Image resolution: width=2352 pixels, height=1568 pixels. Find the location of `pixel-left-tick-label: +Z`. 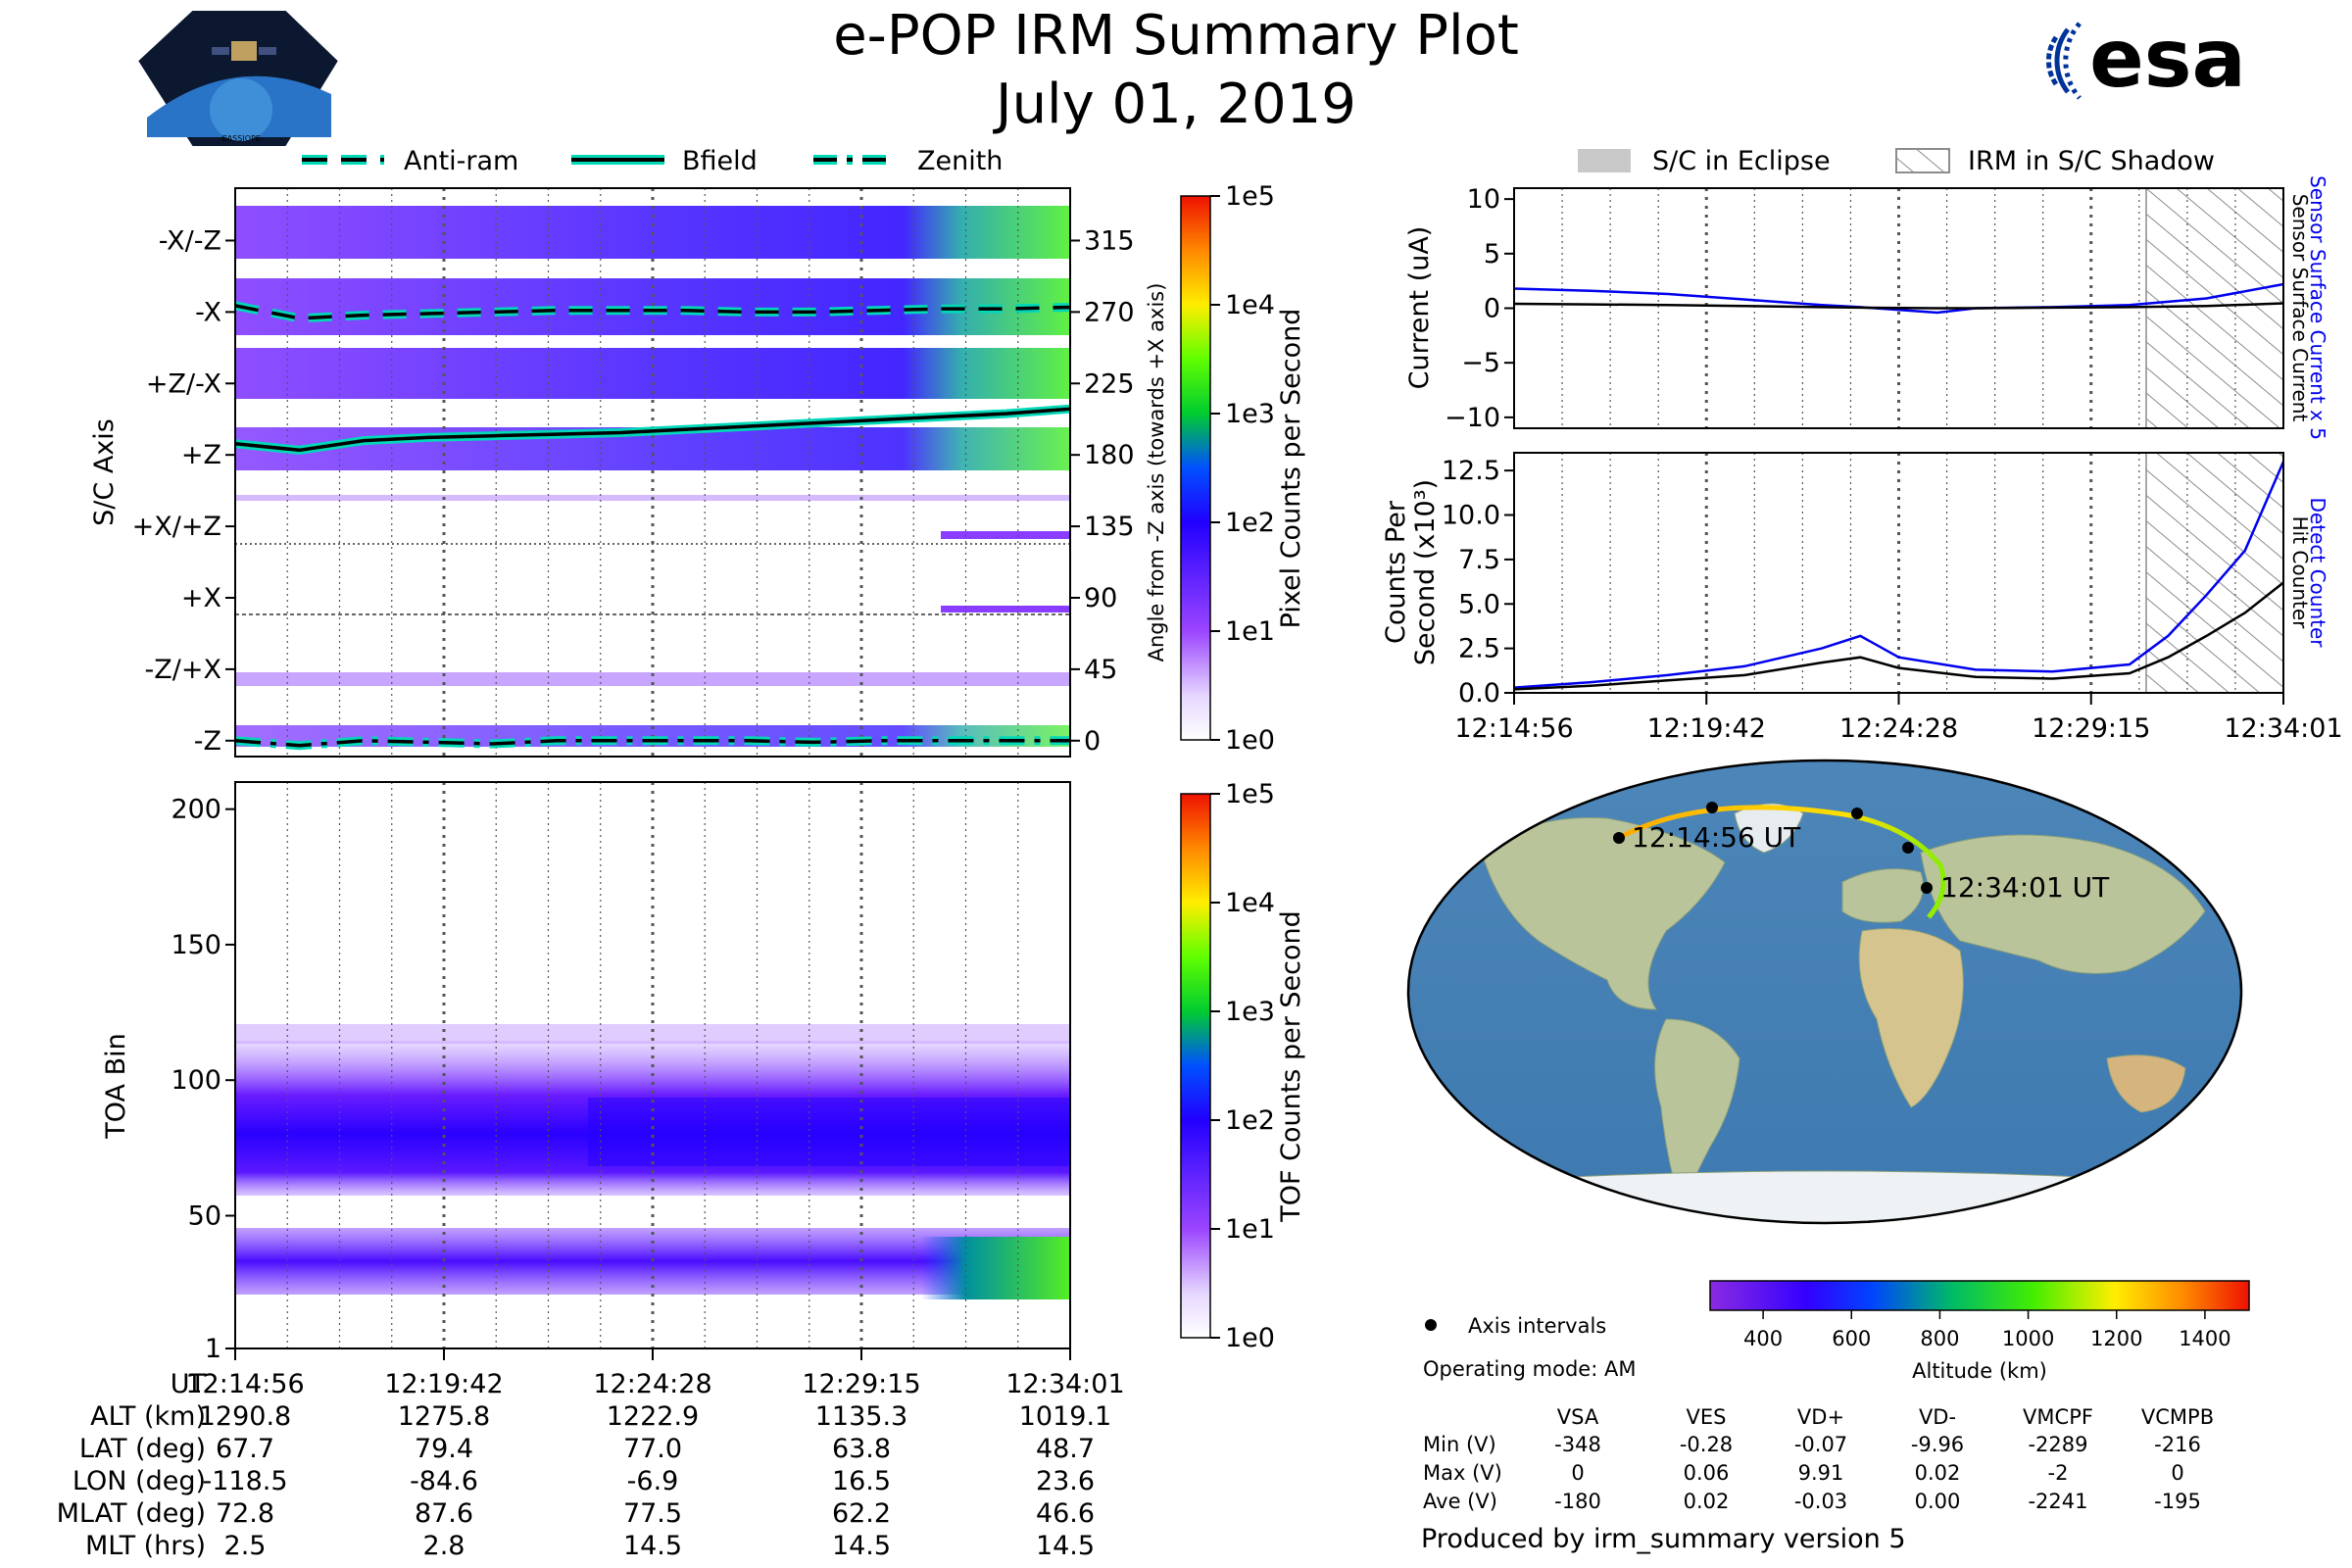

pixel-left-tick-label: +Z is located at coordinates (201, 455).